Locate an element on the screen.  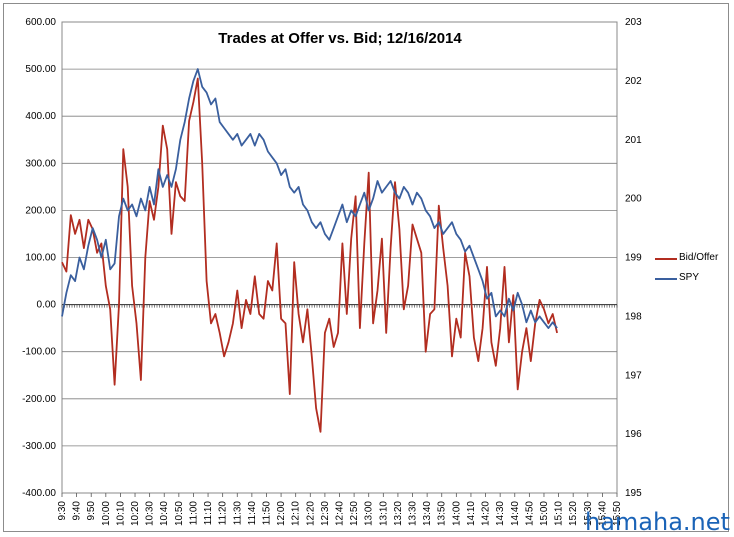
y-left-tick-label: 100.00 is located at coordinates (40, 258).